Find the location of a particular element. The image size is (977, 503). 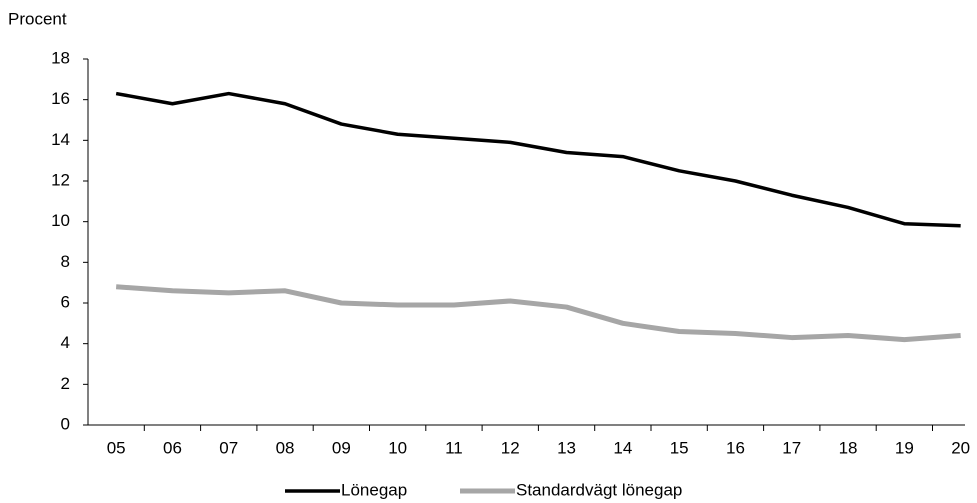

y-tick-label: 10 is located at coordinates (60, 220).